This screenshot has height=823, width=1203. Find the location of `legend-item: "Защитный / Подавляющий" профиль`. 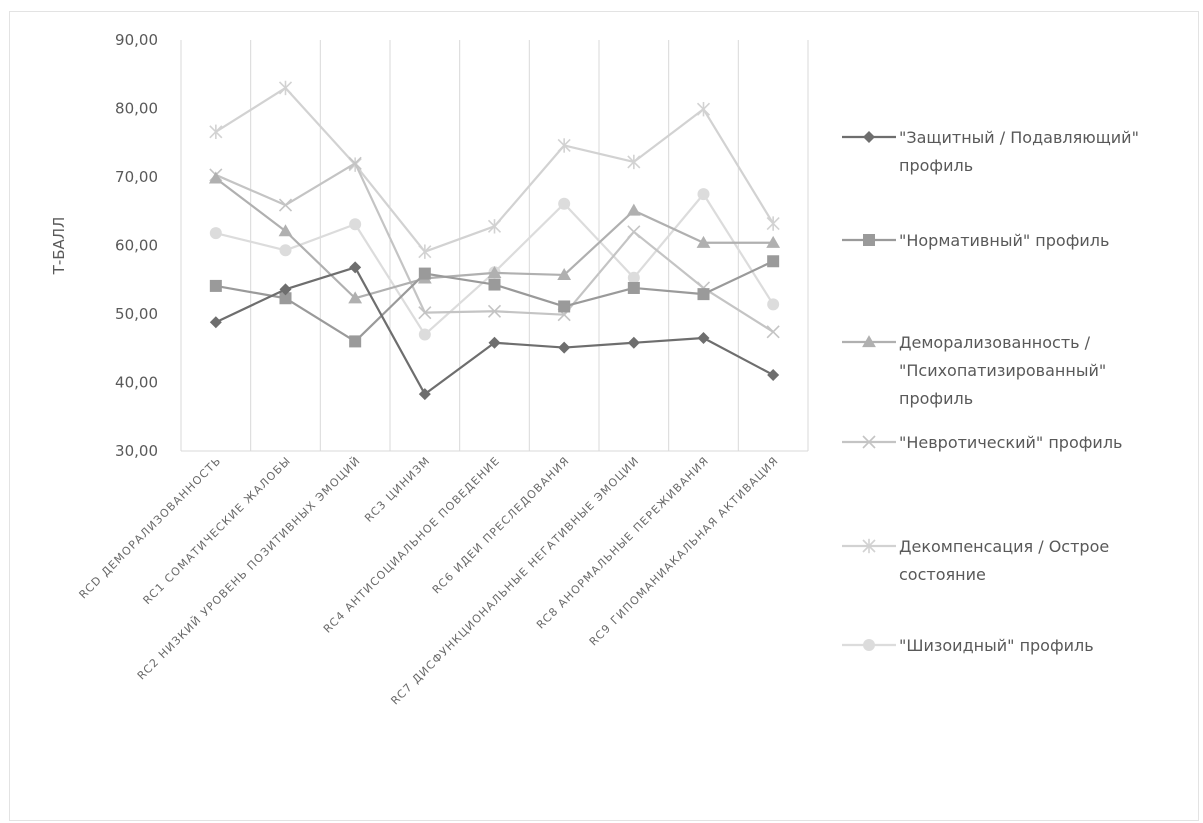

legend-item: "Защитный / Подавляющий" профиль is located at coordinates (990, 151).